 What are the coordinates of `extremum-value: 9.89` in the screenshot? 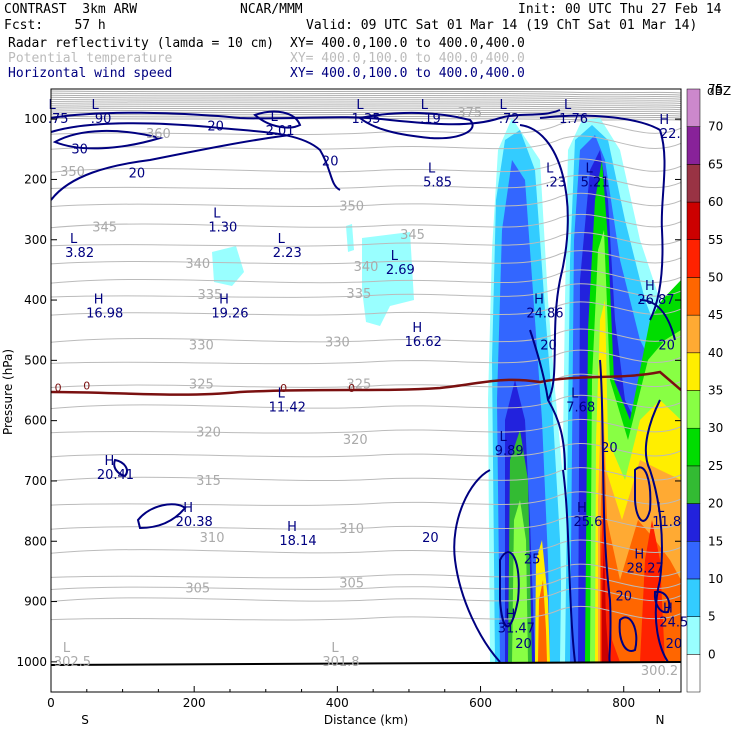 It's located at (509, 451).